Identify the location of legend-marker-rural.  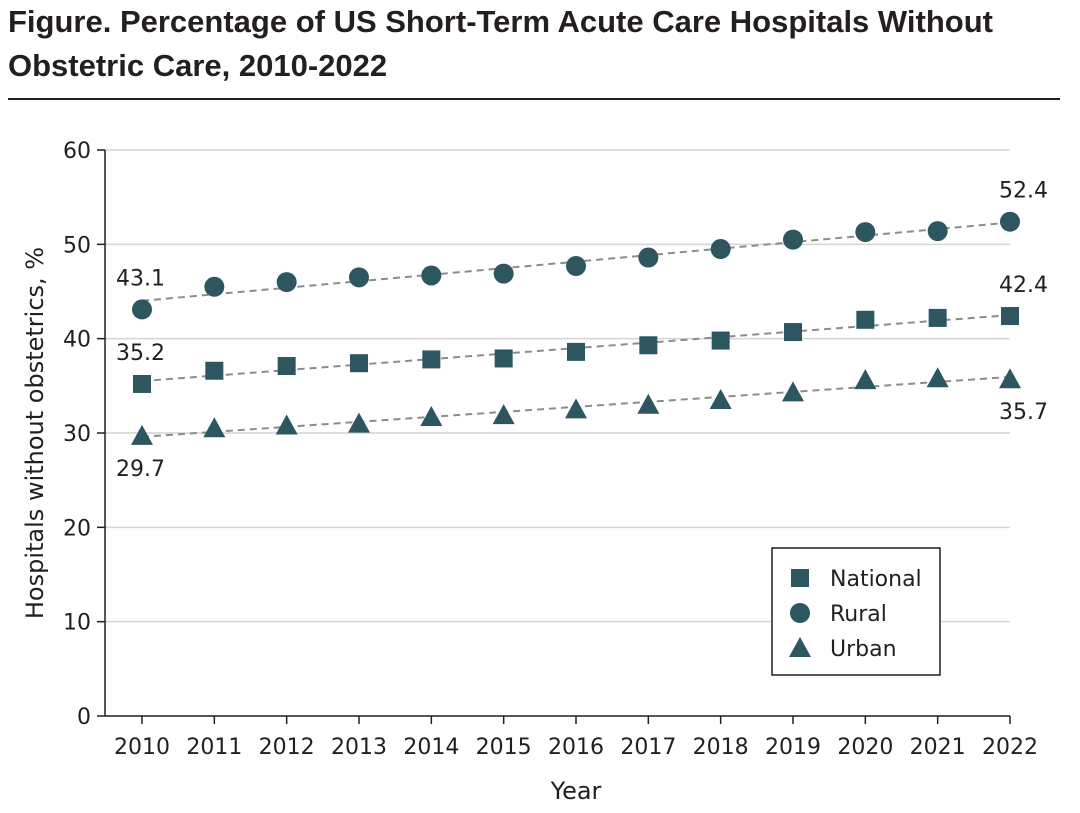
(800, 613).